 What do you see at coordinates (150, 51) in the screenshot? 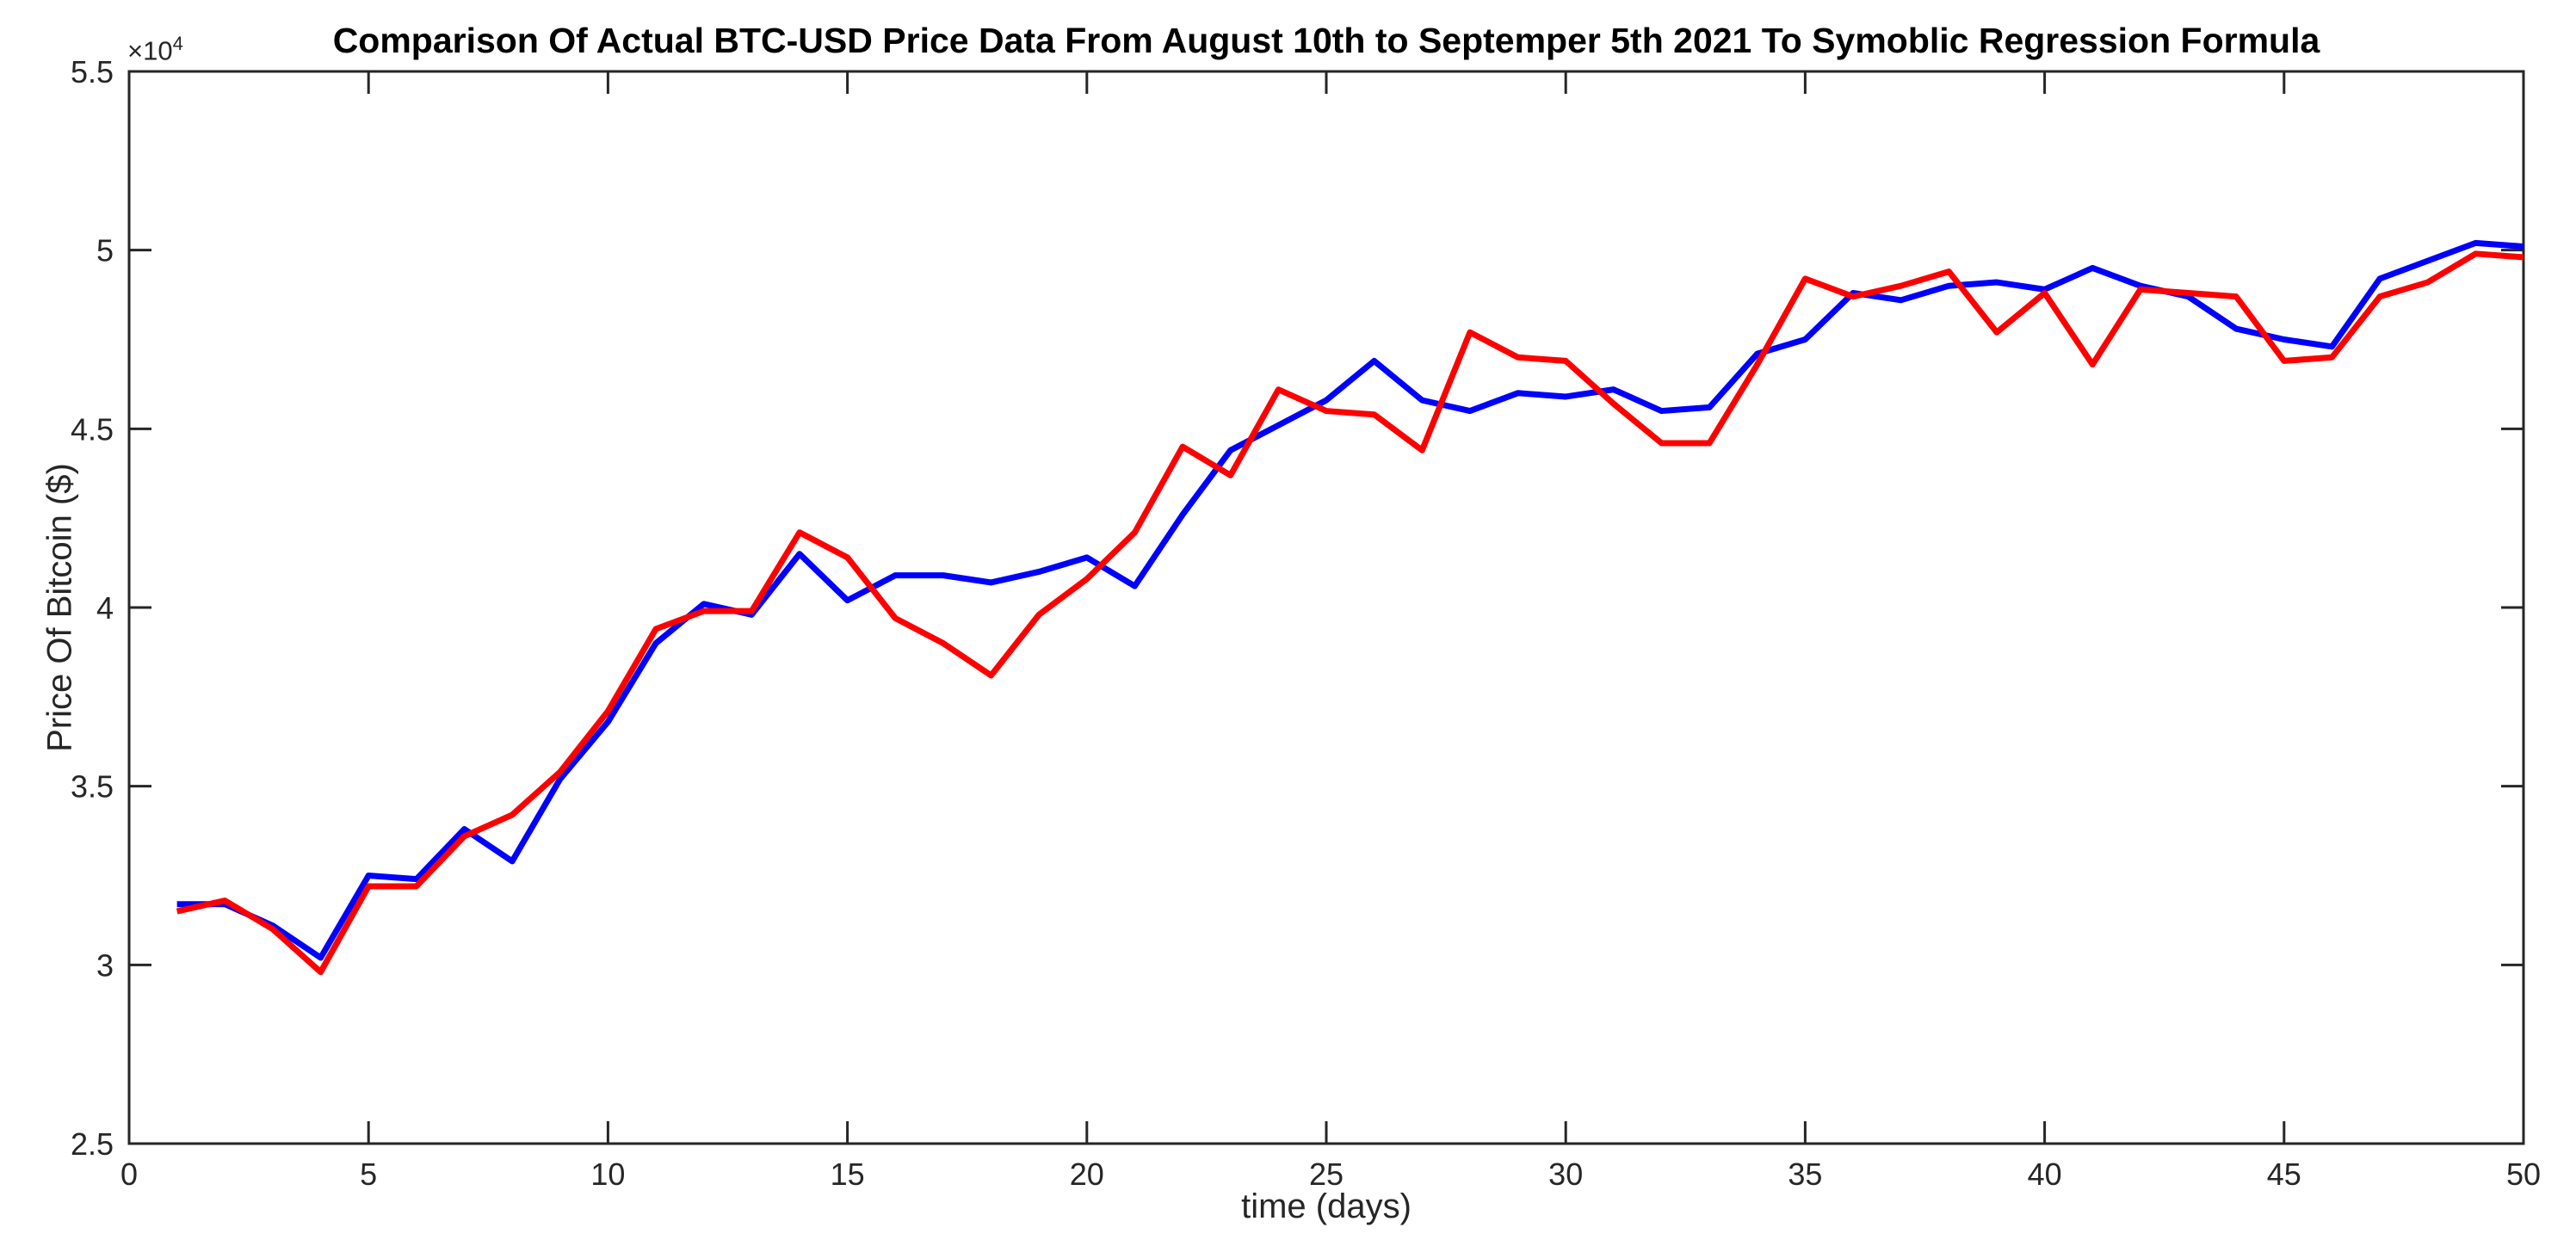
I see `y-axis-multiplier-base: ×10` at bounding box center [150, 51].